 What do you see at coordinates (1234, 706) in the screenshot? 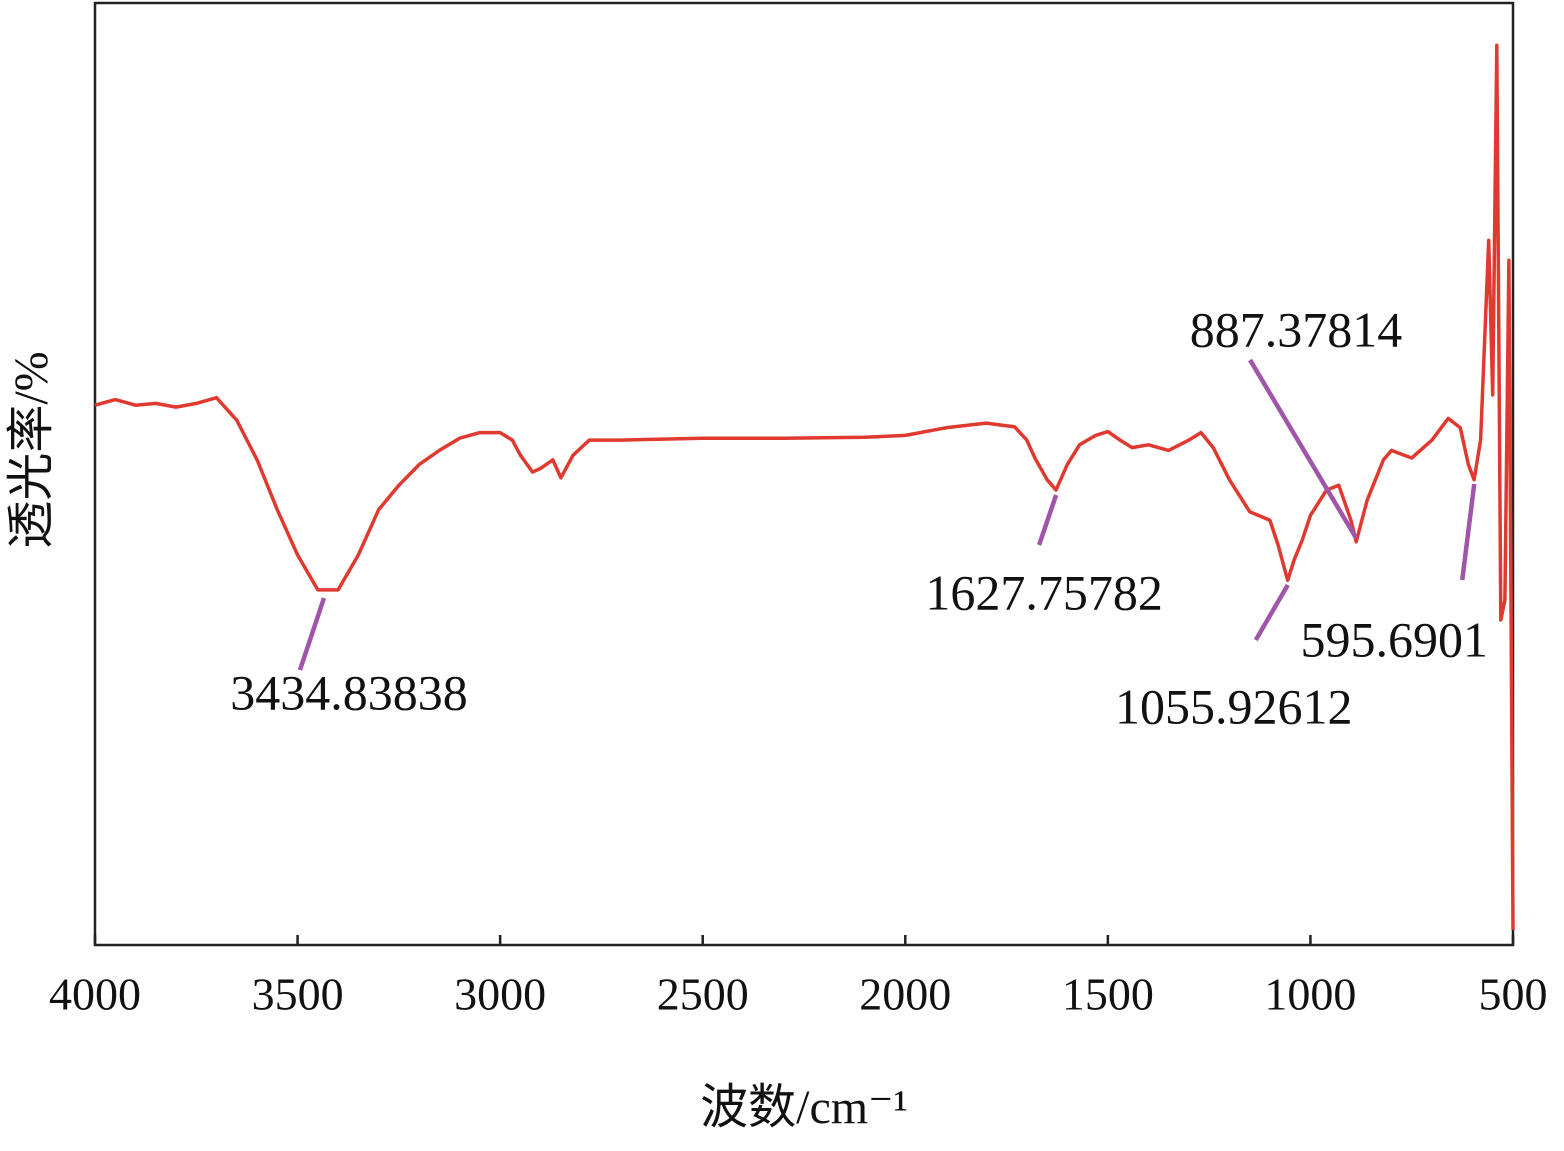
I see `annotation-label: 1055.92612` at bounding box center [1234, 706].